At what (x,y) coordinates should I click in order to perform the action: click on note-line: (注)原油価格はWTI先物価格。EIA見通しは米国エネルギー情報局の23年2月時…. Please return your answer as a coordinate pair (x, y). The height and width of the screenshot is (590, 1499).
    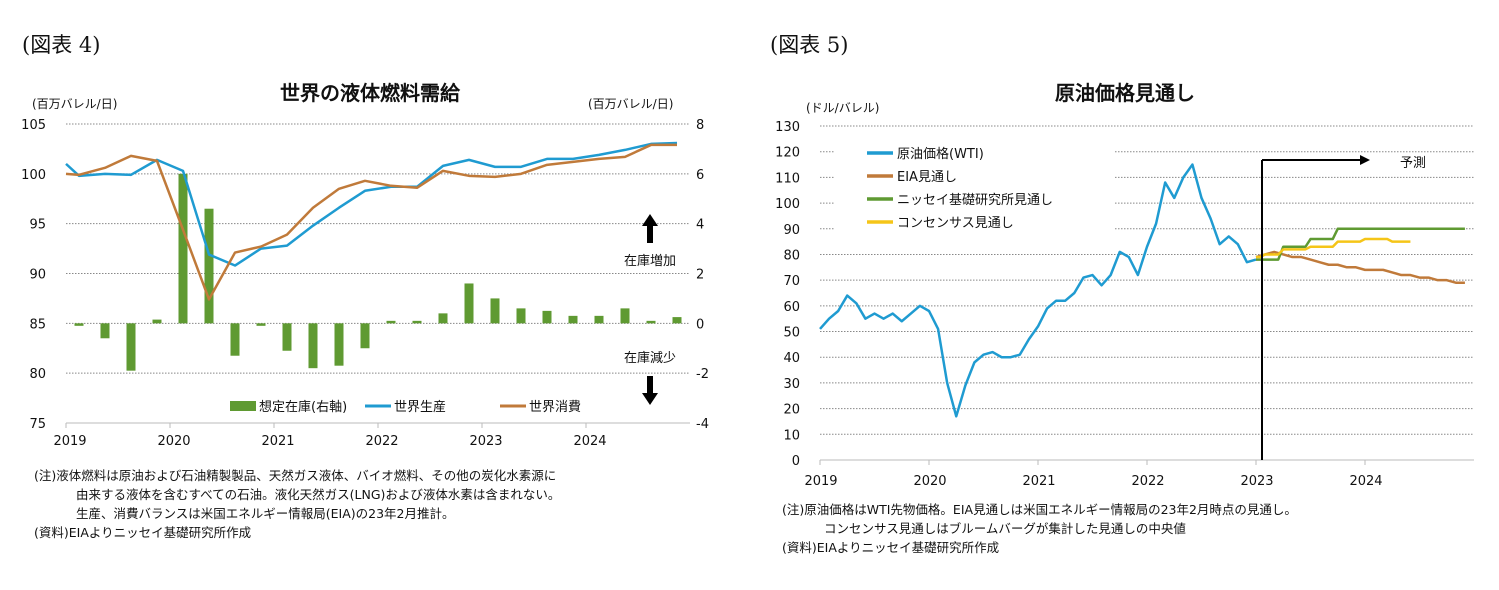
    Looking at the image, I should click on (1039, 509).